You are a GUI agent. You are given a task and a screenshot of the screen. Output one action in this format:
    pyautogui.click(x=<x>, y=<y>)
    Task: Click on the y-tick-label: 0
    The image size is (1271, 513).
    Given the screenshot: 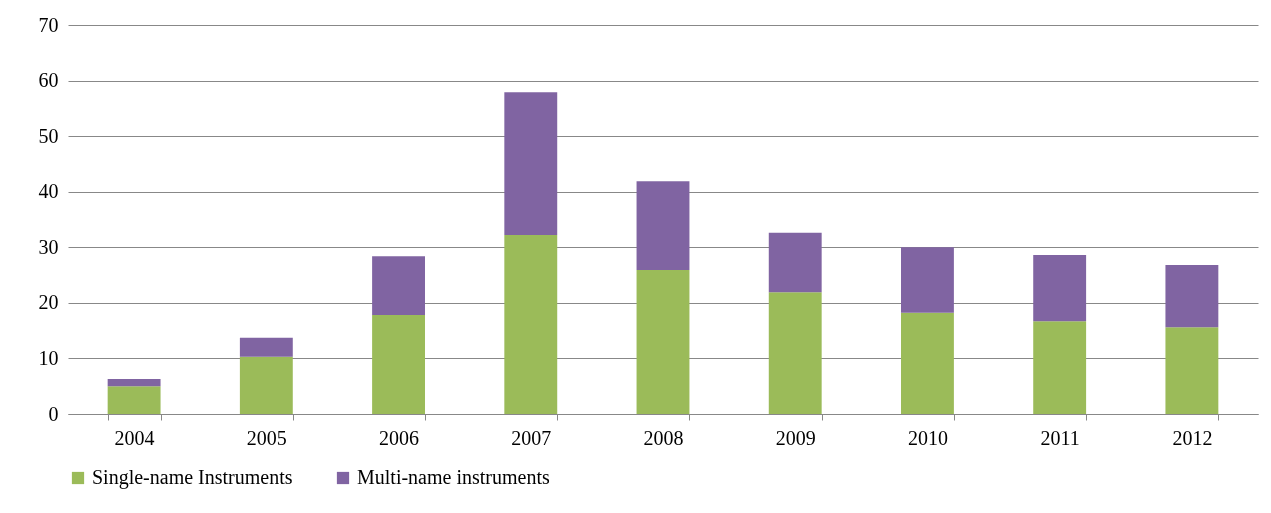 What is the action you would take?
    pyautogui.click(x=53, y=413)
    